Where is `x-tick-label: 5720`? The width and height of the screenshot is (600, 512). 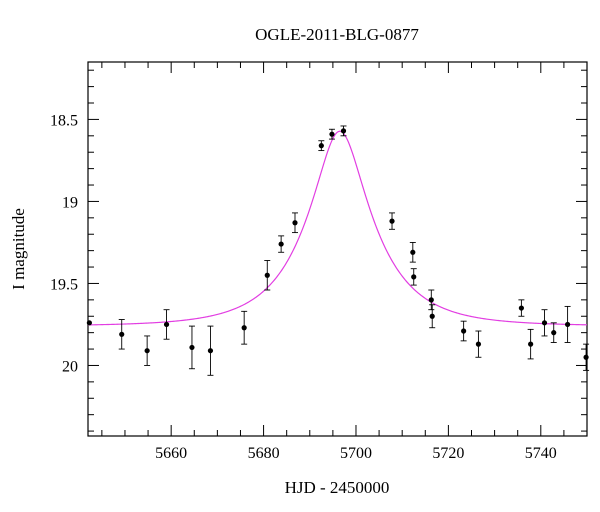 x-tick-label: 5720 is located at coordinates (448, 453).